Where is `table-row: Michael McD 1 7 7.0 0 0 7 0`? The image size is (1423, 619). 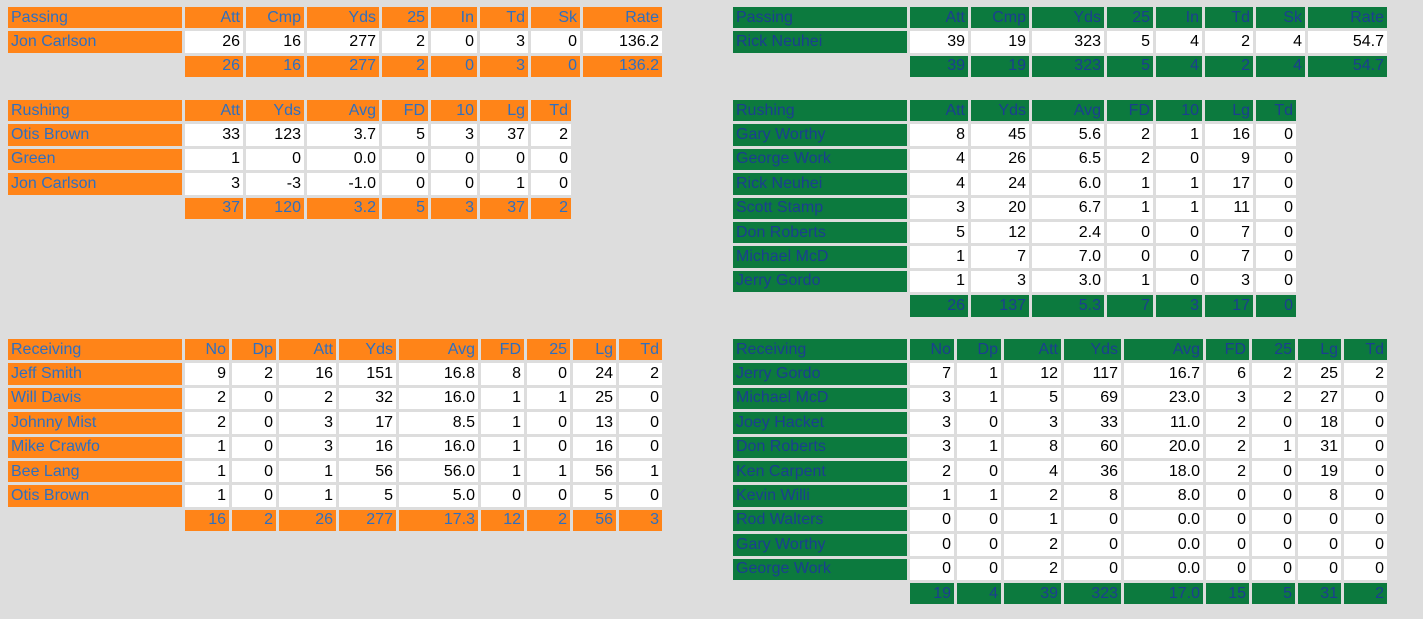 table-row: Michael McD 1 7 7.0 0 0 7 0 is located at coordinates (1014, 257).